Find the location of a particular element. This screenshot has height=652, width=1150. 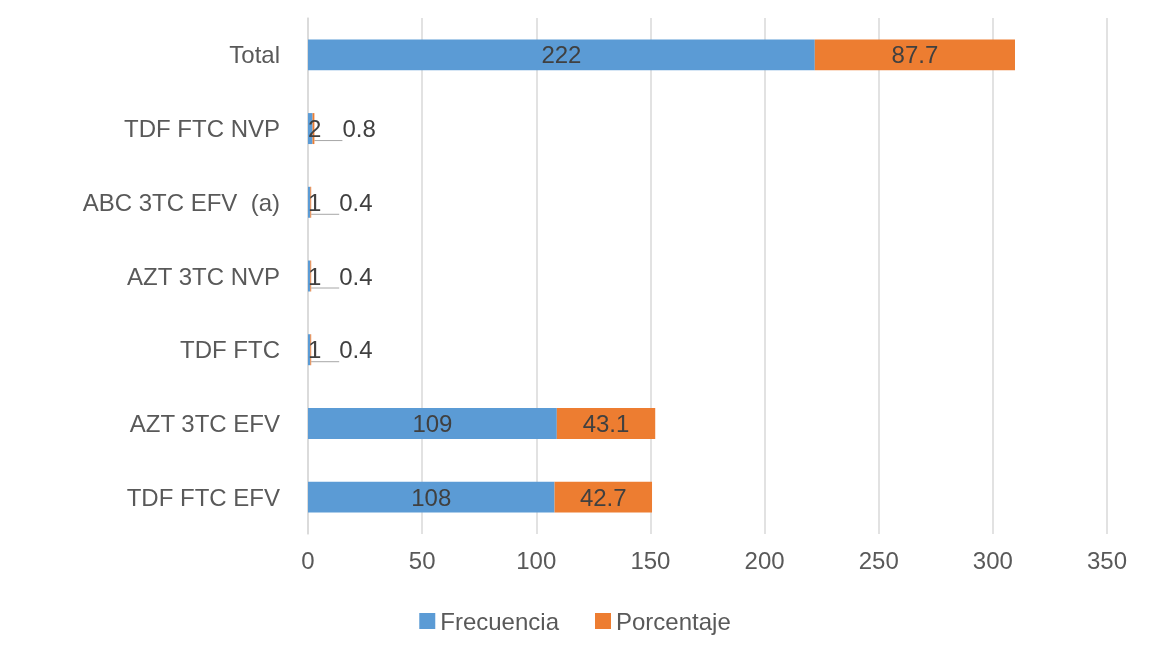

x-tick-label: 100 is located at coordinates (536, 560).